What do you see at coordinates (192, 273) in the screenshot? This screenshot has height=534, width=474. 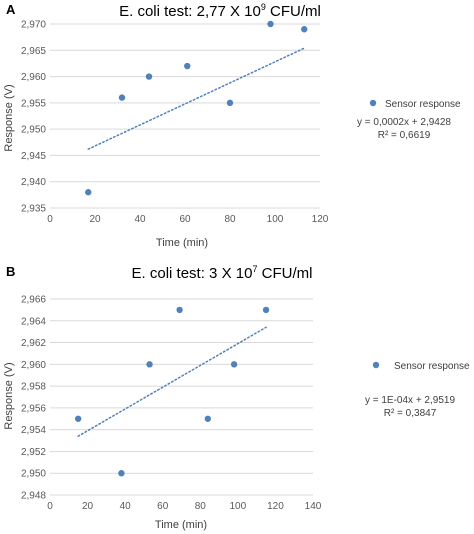 I see `chart-title-main: E. coli test: 3 X 10` at bounding box center [192, 273].